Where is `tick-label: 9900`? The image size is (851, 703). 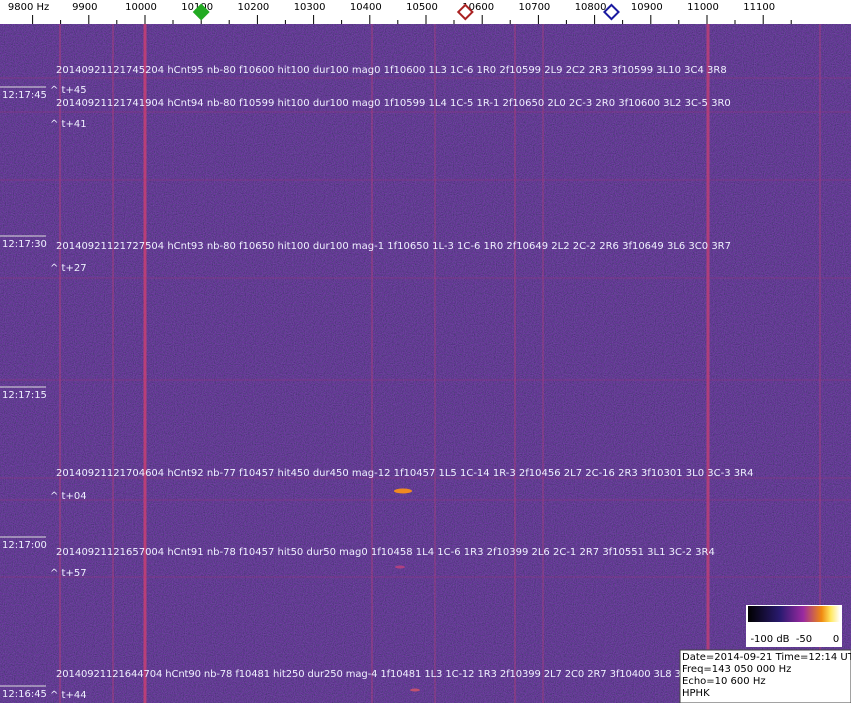 tick-label: 9900 is located at coordinates (84, 7).